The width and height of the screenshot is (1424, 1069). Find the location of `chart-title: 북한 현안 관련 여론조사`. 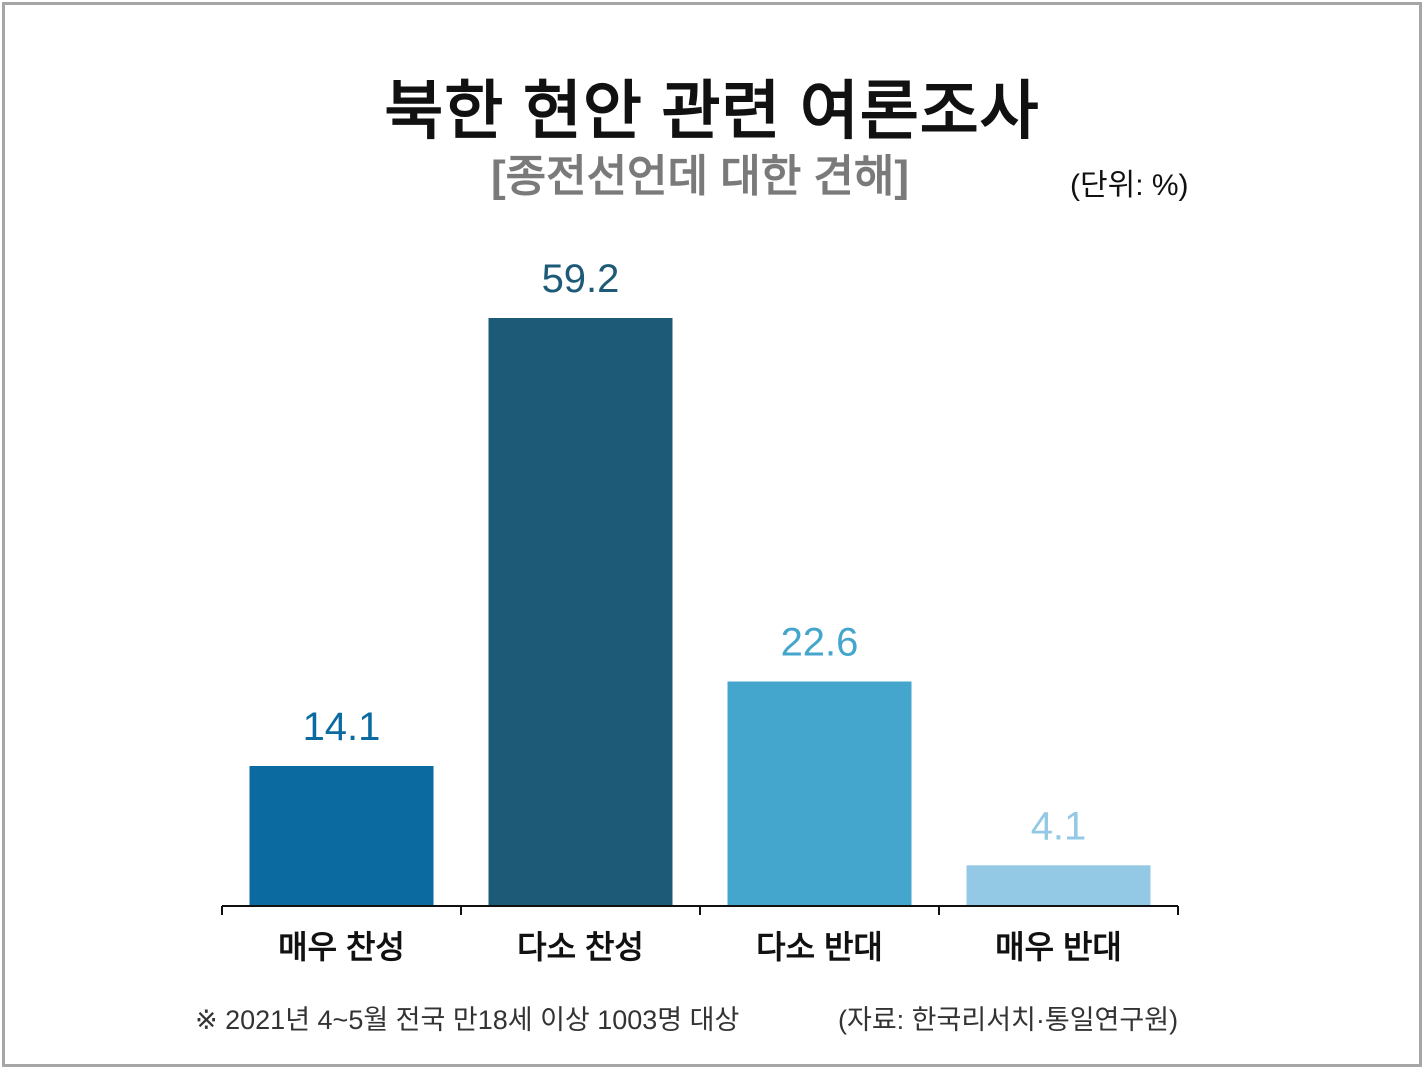

chart-title: 북한 현안 관련 여론조사 is located at coordinates (712, 111).